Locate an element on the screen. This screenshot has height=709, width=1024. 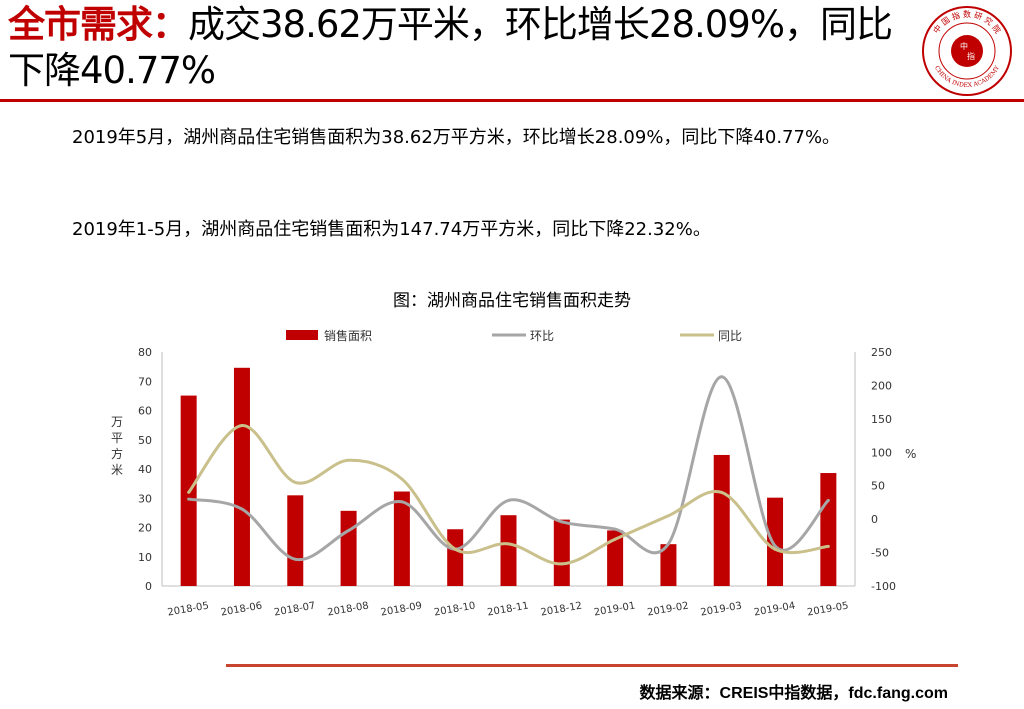
logo-text-bottom: CHINA INDEX ACADEMY is located at coordinates (967, 76).